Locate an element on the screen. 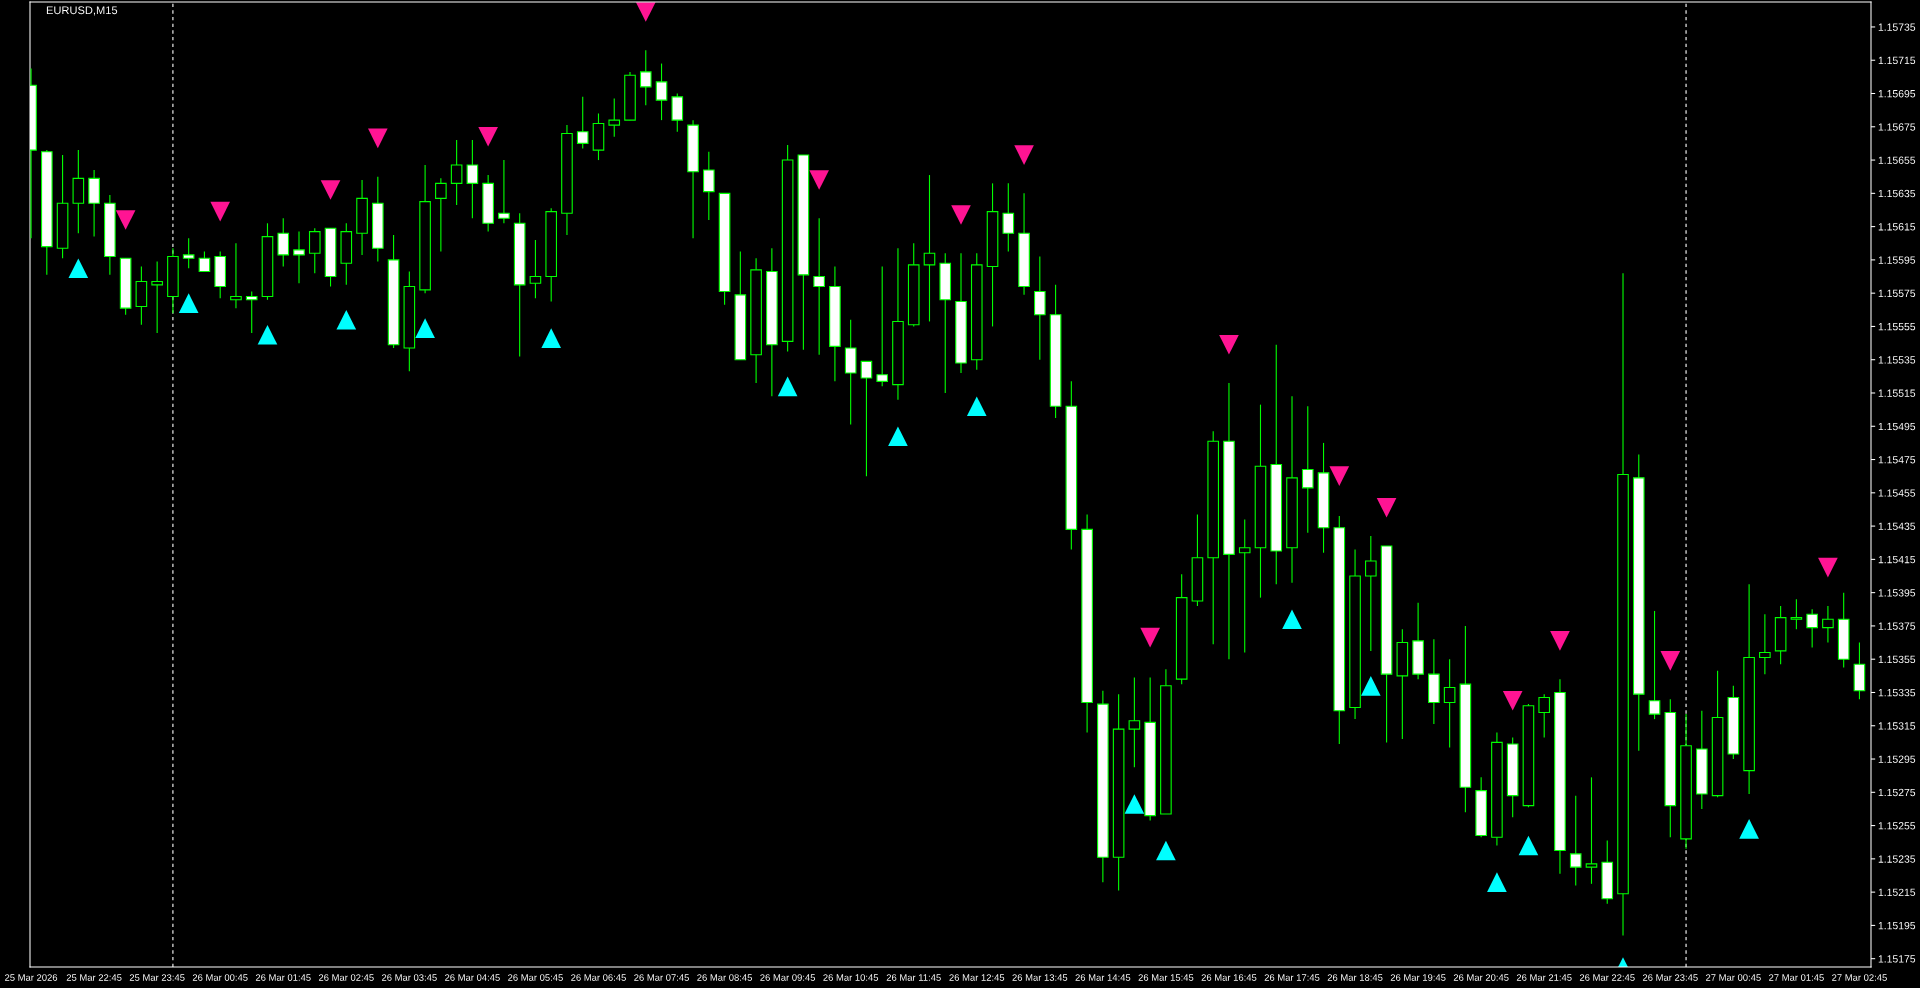 This screenshot has height=988, width=1920. y-tick-label: 1.15475 is located at coordinates (1897, 460).